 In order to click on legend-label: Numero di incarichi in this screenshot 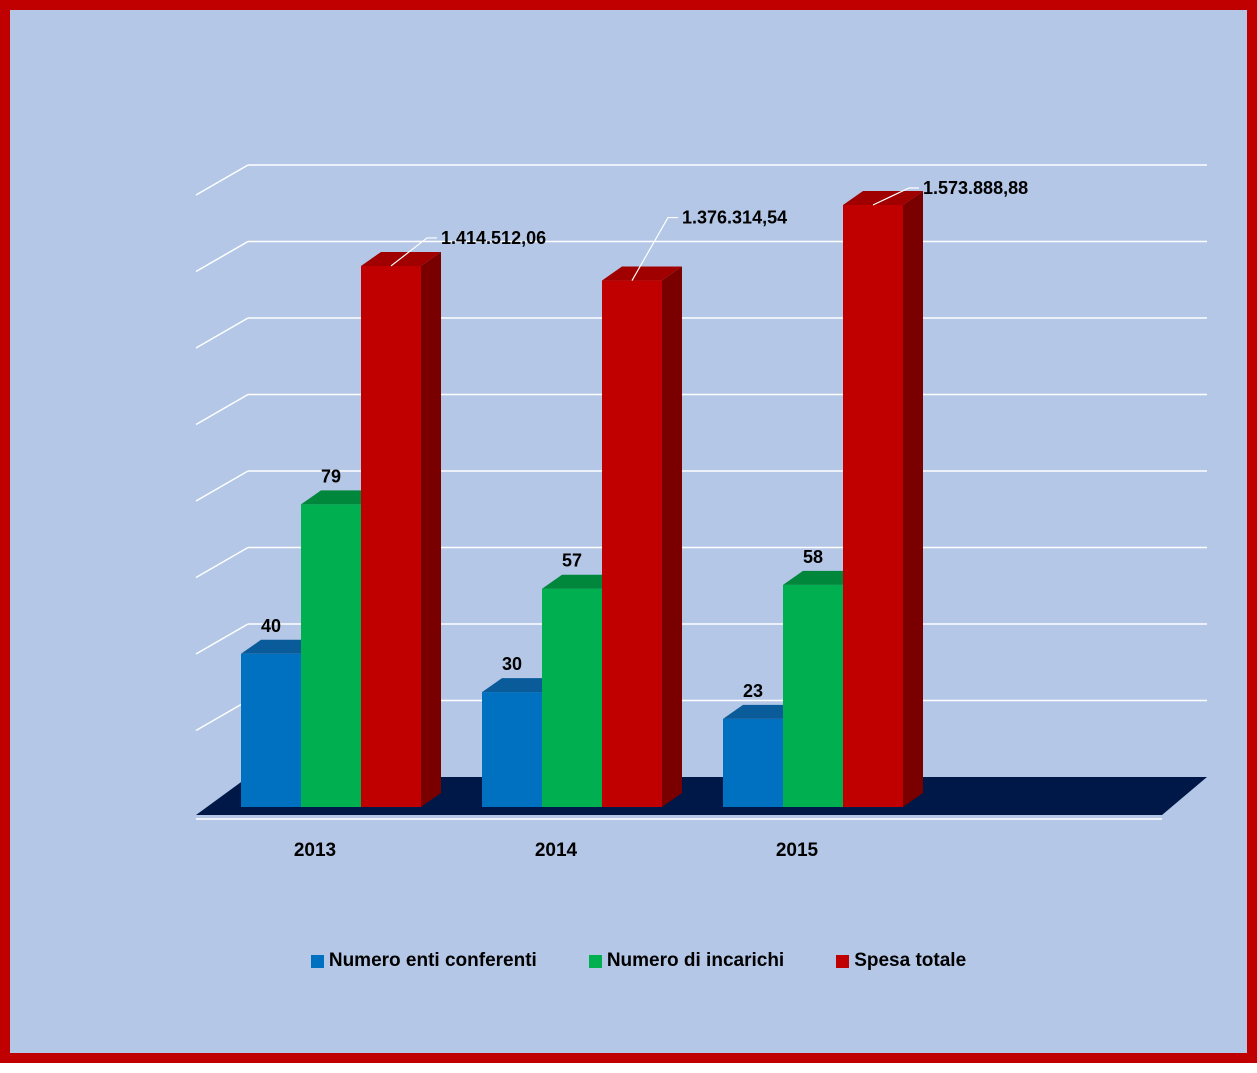, I will do `click(695, 960)`.